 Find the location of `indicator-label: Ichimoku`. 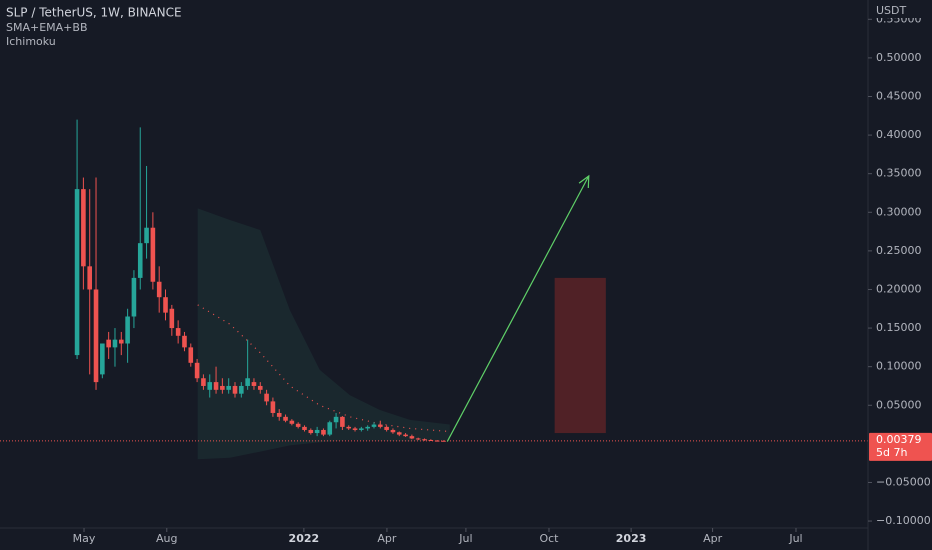

indicator-label: Ichimoku is located at coordinates (31, 41).